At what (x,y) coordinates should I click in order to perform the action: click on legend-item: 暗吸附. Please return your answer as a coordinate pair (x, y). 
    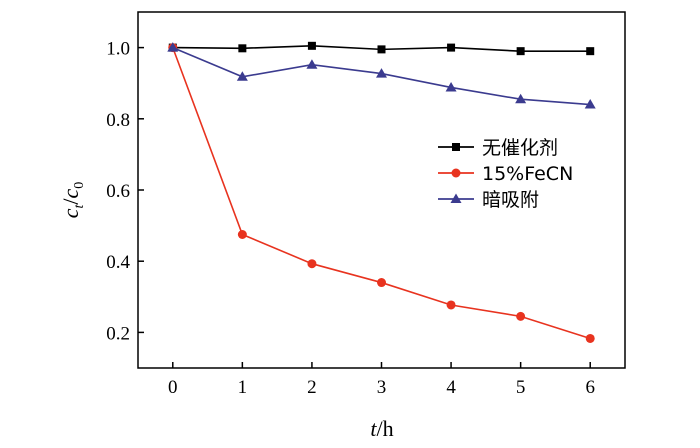
    Looking at the image, I should click on (488, 200).